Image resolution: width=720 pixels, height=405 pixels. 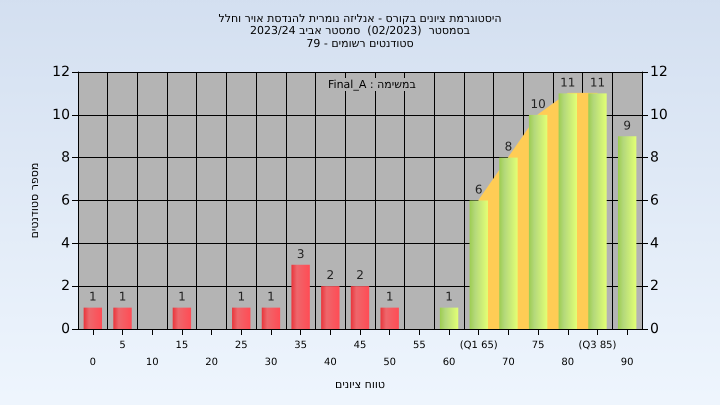 What do you see at coordinates (389, 362) in the screenshot?
I see `x-tick-label: 50` at bounding box center [389, 362].